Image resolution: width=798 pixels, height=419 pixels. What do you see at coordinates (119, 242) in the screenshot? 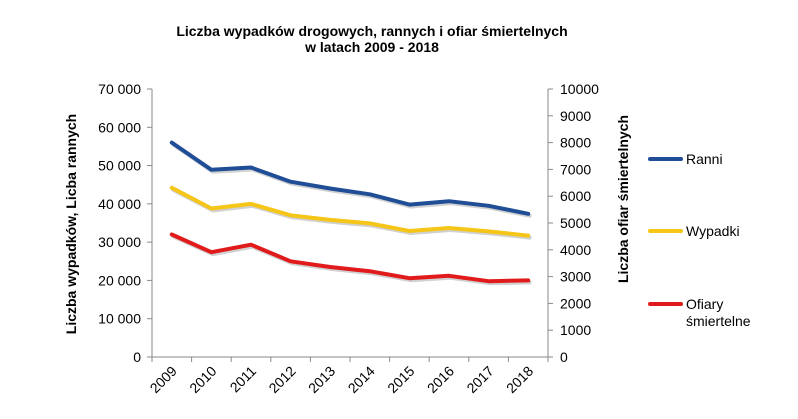
I see `left-axis-tick-label: 30 000` at bounding box center [119, 242].